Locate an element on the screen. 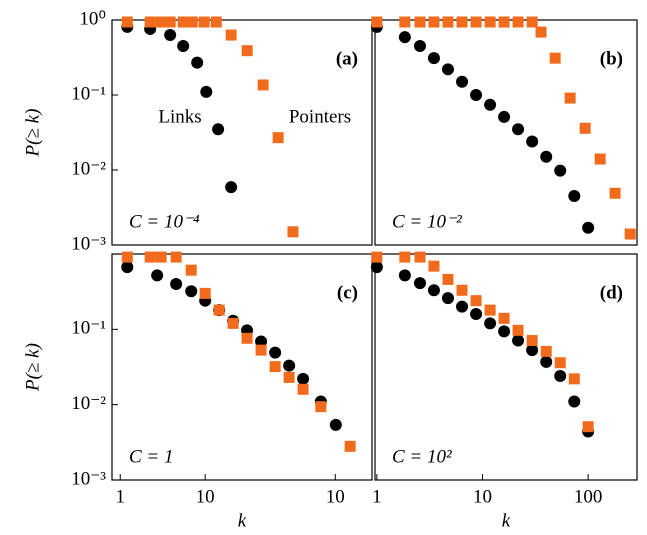 This screenshot has height=535, width=647. series-label: Pointers is located at coordinates (320, 116).